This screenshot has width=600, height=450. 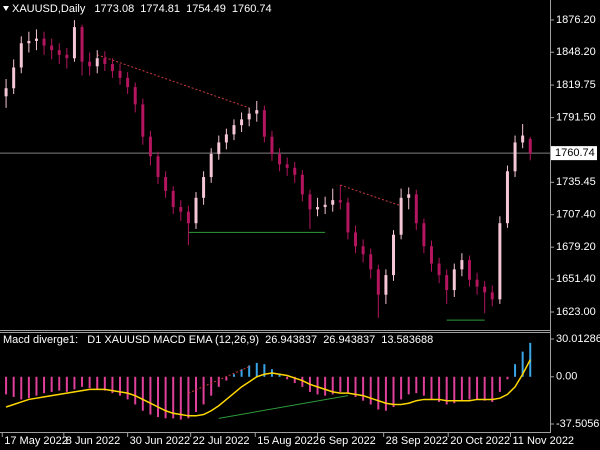 What do you see at coordinates (252, 9) in the screenshot?
I see `header-close: 1760.74` at bounding box center [252, 9].